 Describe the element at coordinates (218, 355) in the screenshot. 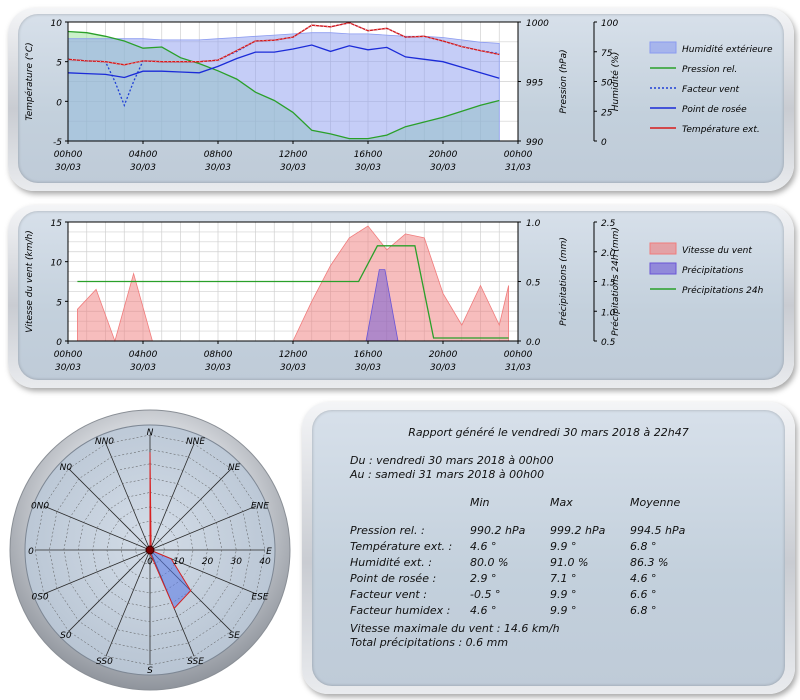

I see `x-tick-label: 08h00` at that location.